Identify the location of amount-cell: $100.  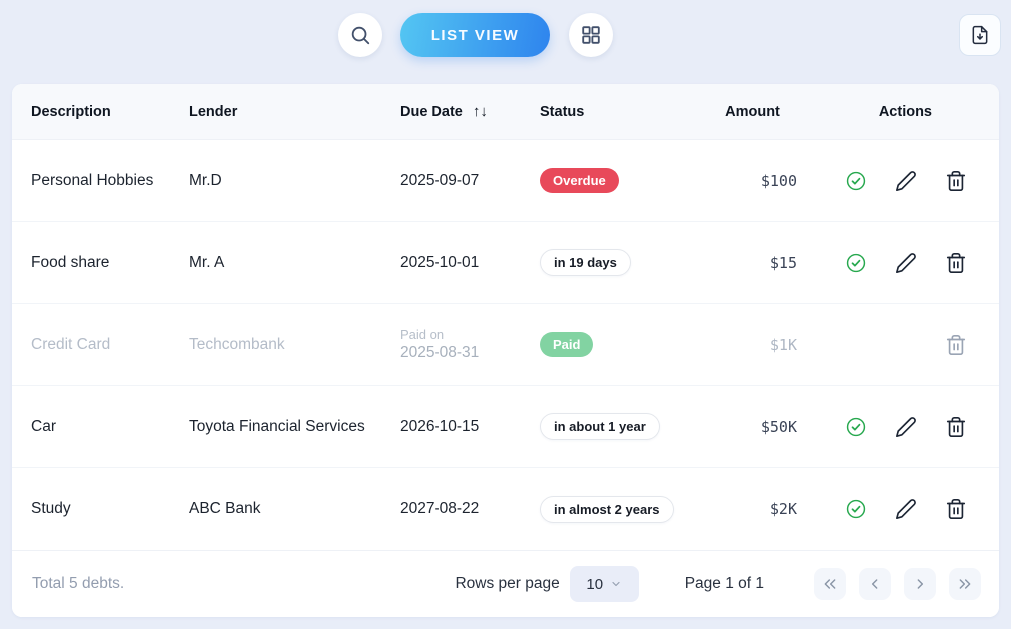
(778, 180).